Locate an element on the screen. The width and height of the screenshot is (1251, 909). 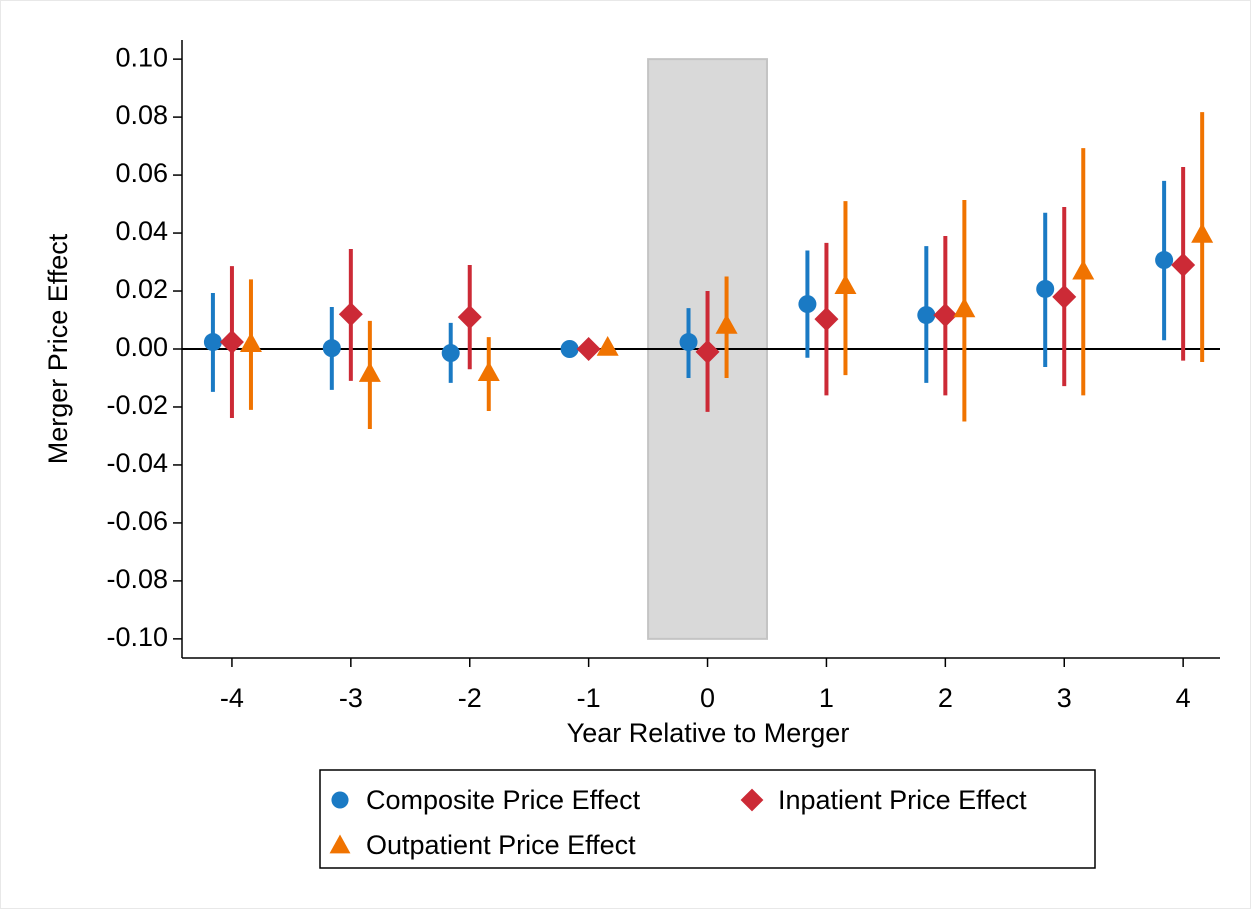
y-tick-label: 0.10 is located at coordinates (141, 57).